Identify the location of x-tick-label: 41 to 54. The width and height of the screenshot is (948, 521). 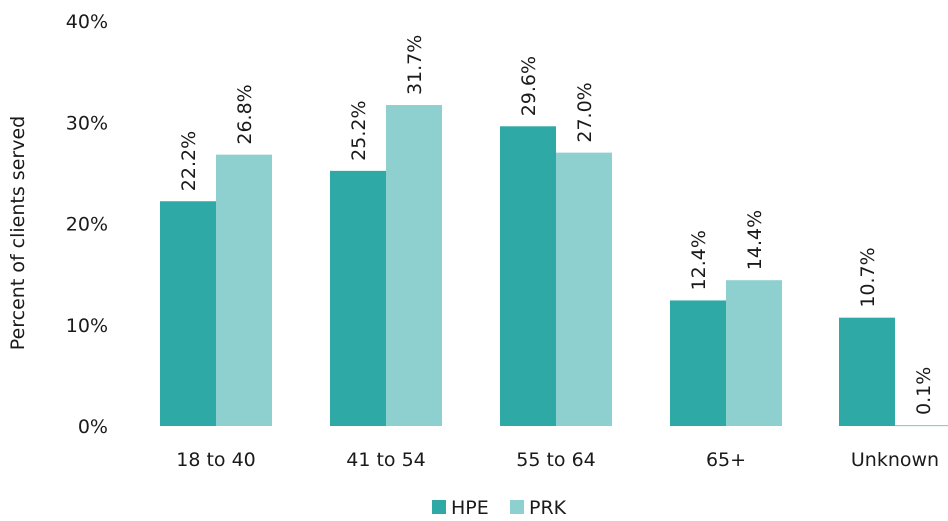
(386, 460).